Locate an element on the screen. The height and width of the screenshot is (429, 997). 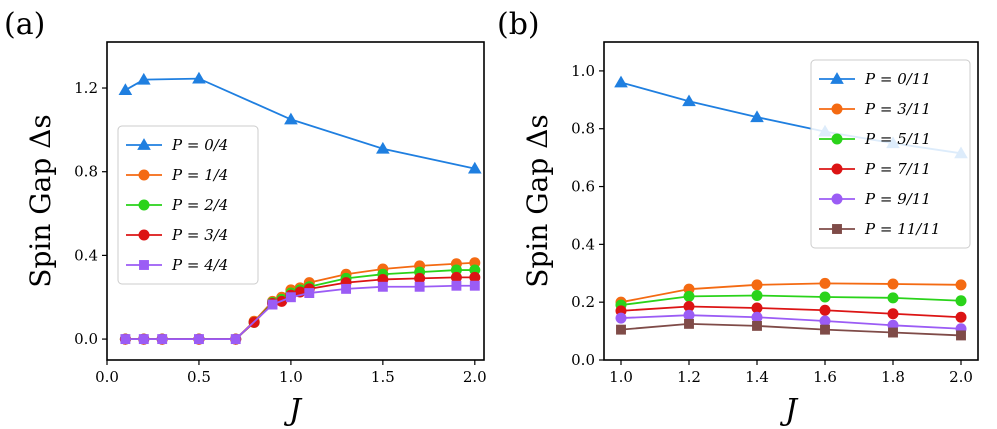
legend-a: P = 0/4 P = 1/4 P = 2/4 P = 3/4 P = 4/4 is located at coordinates (188, 205).